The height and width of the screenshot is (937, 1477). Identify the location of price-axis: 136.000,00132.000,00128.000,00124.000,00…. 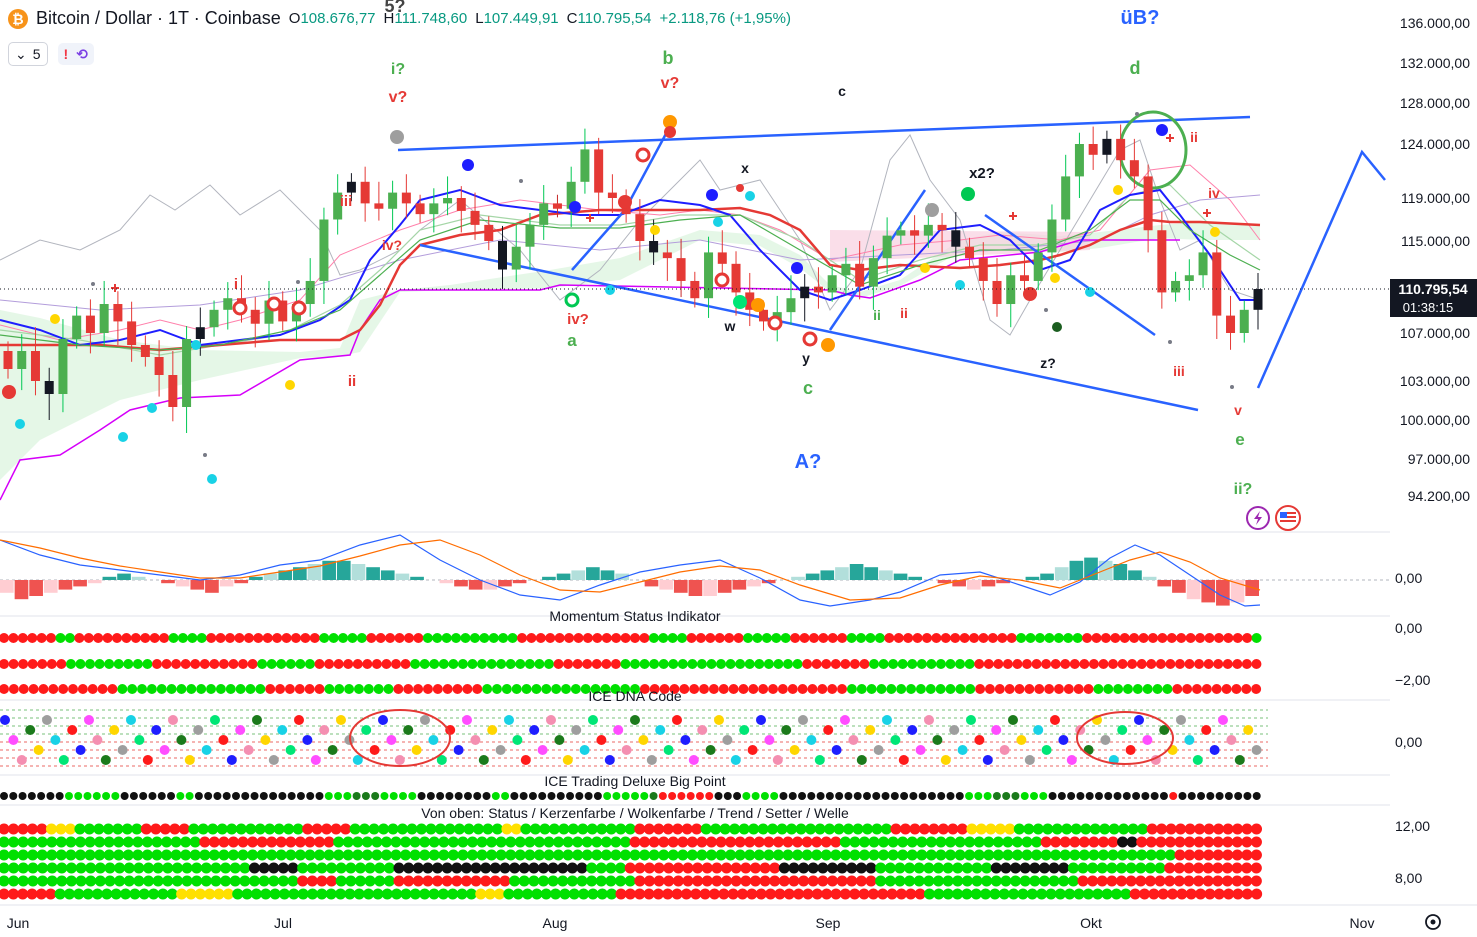
(1435, 259).